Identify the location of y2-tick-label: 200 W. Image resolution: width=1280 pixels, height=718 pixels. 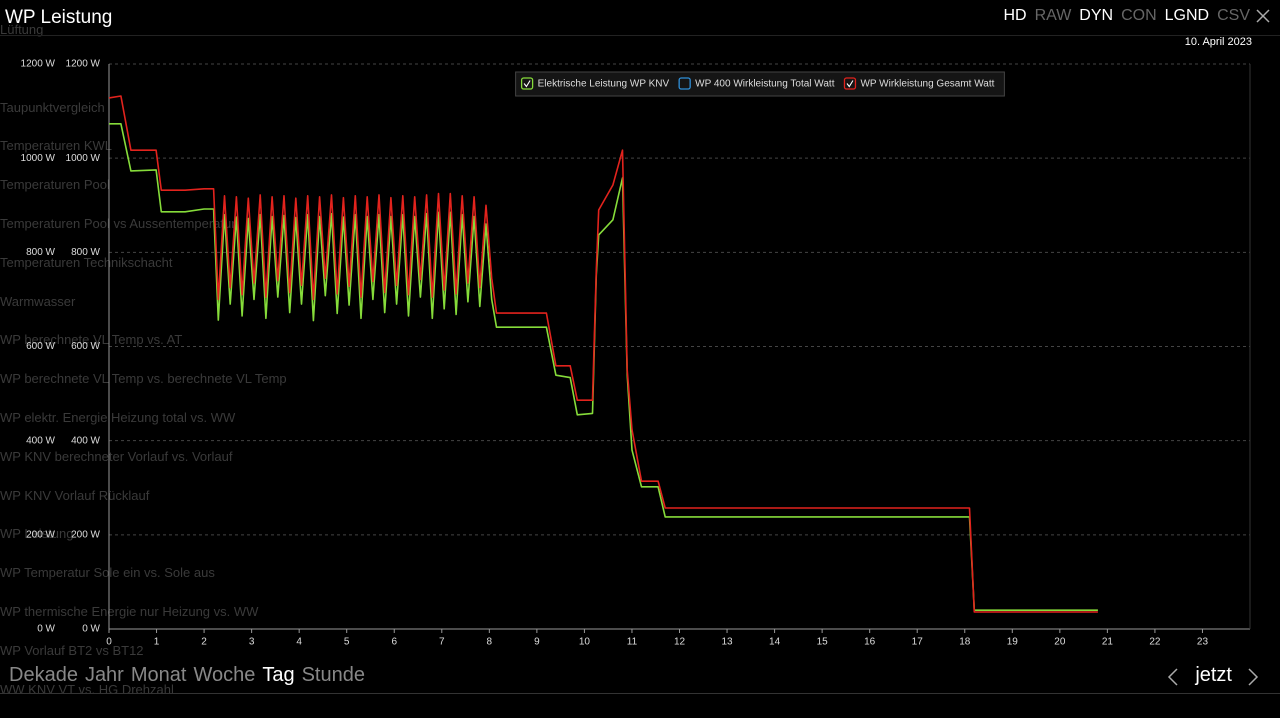
(85, 534).